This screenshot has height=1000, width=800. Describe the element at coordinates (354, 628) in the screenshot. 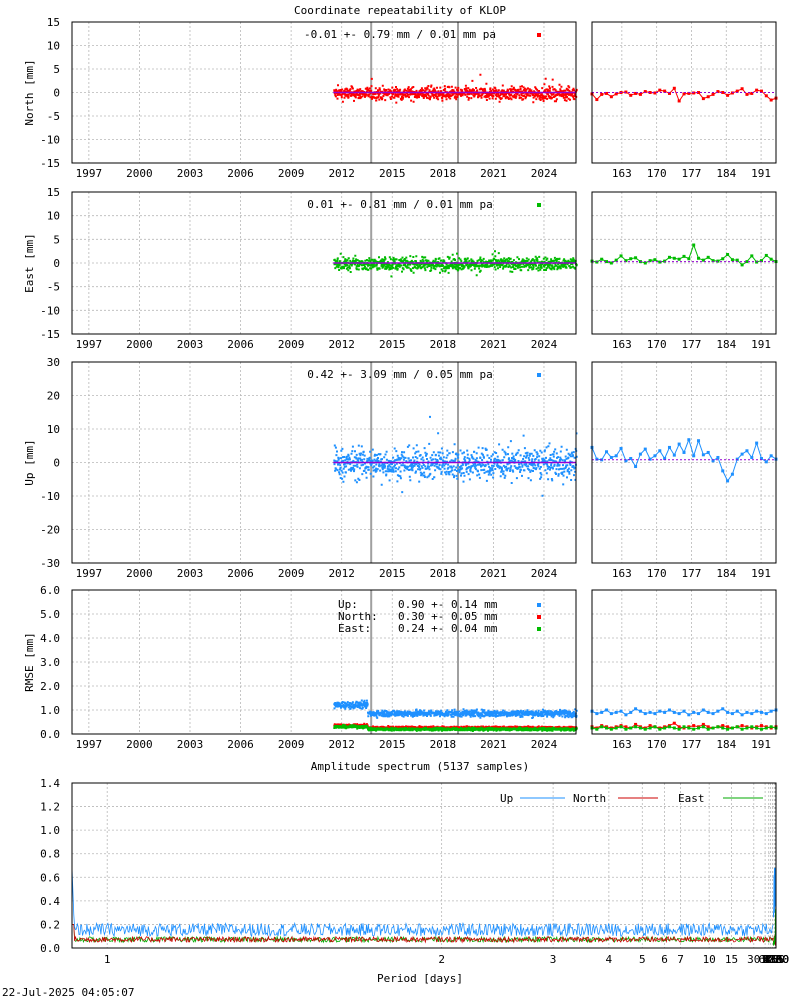

I see `rmse-legend-label: East:` at that location.